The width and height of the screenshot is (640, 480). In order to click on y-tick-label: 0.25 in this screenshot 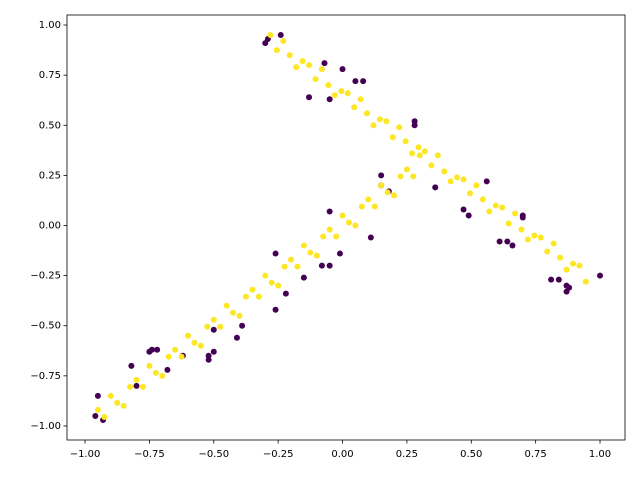, I will do `click(50, 175)`.